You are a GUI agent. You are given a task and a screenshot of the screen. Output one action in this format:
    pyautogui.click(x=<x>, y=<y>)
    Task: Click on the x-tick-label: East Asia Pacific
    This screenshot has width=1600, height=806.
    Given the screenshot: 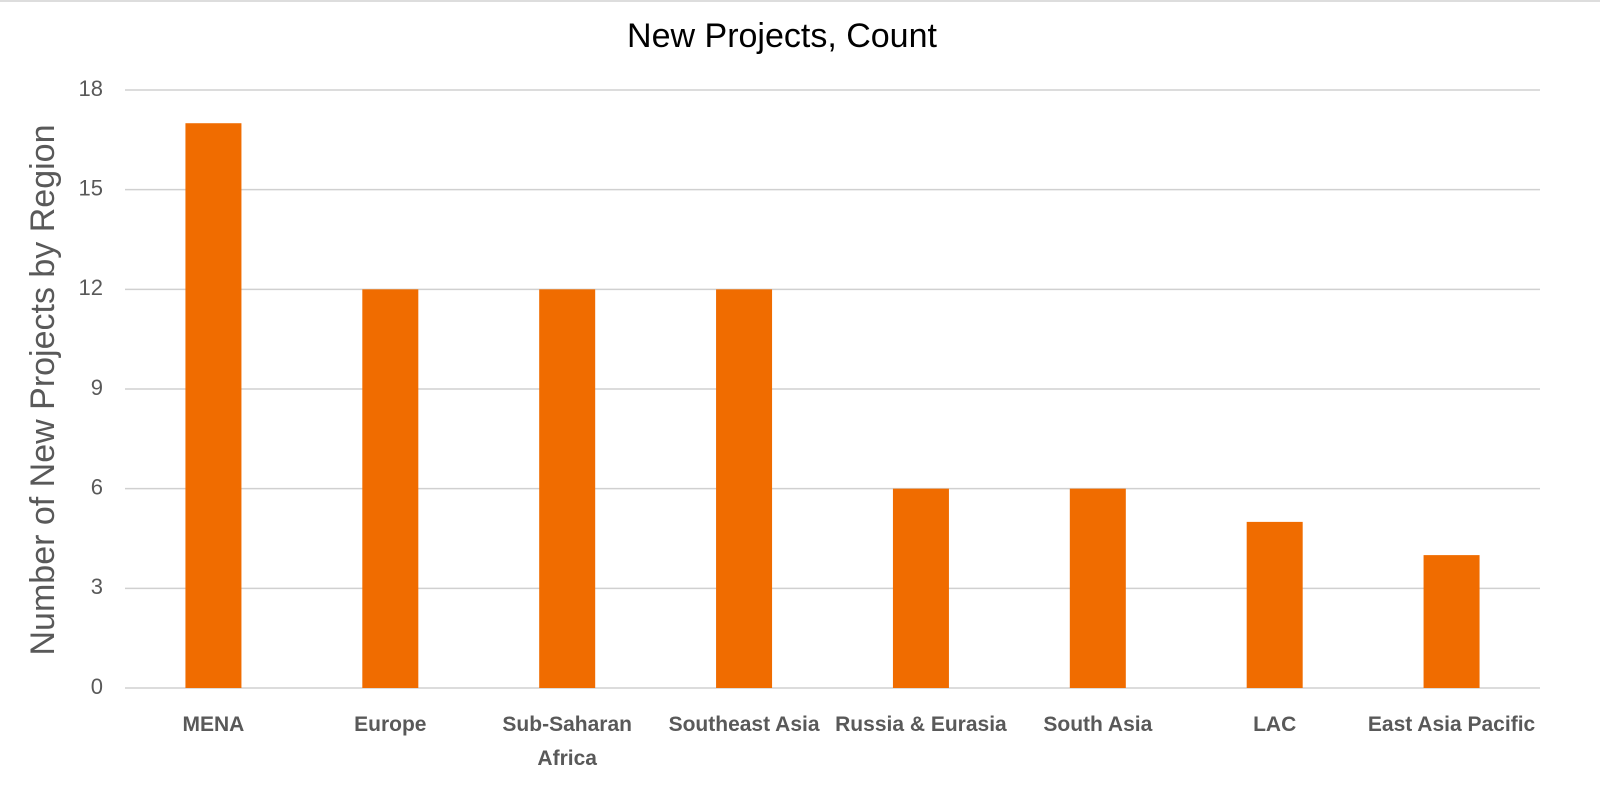 What is the action you would take?
    pyautogui.click(x=1451, y=724)
    